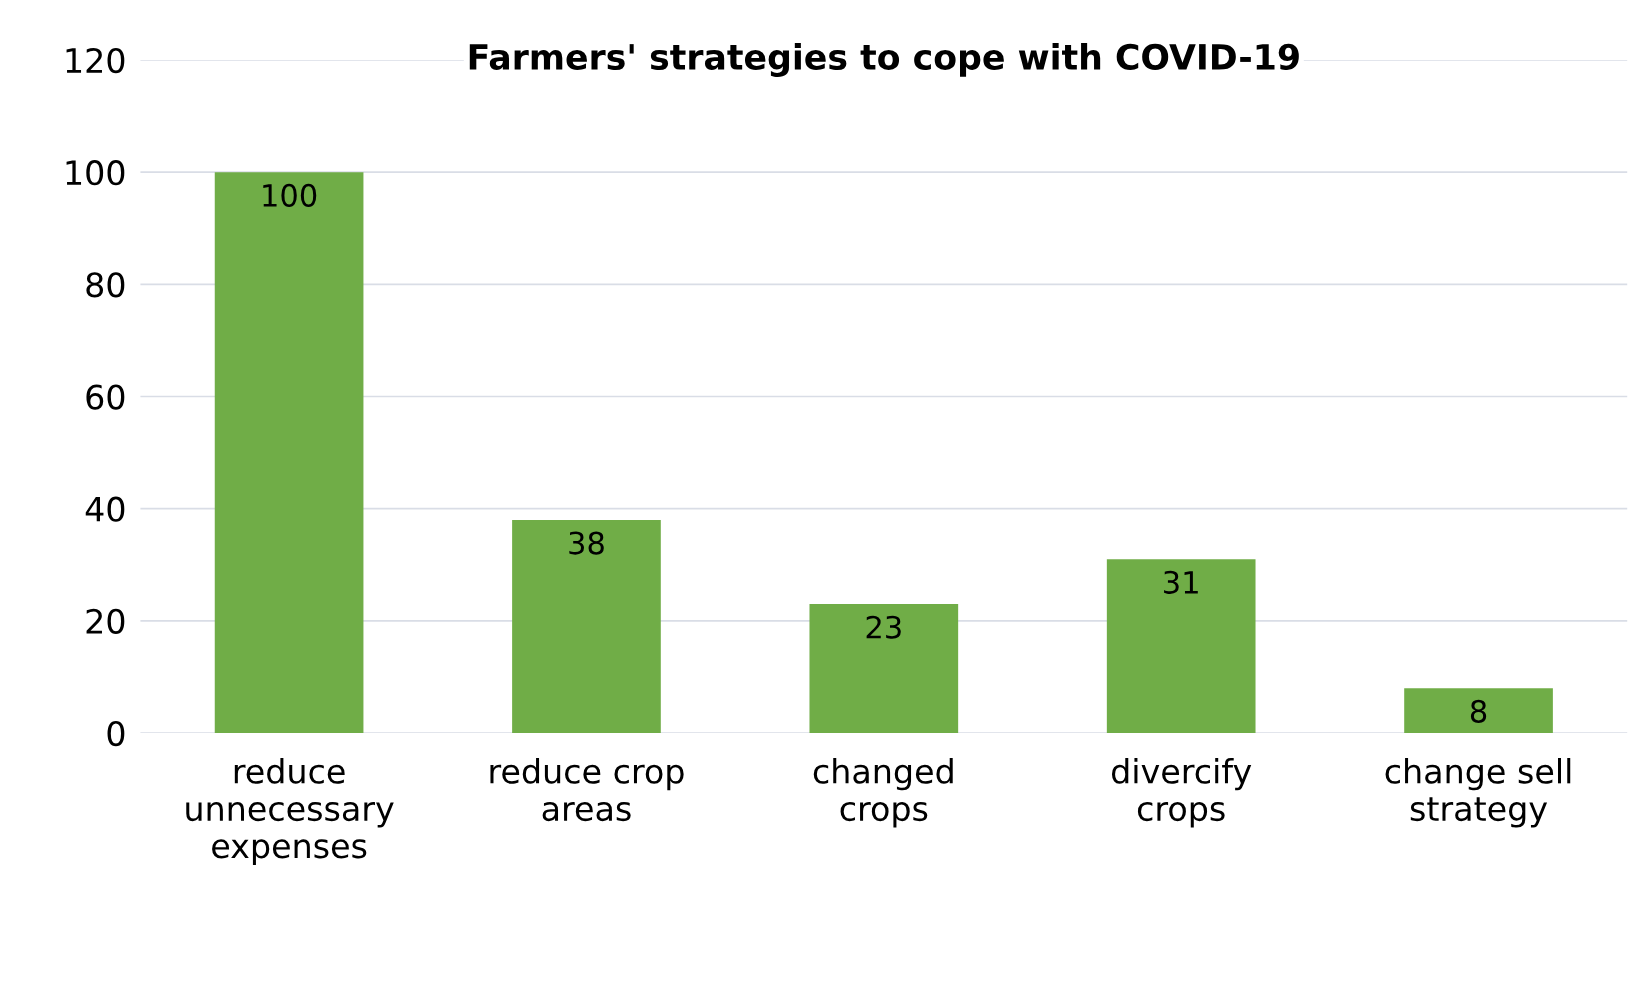  Describe the element at coordinates (1181, 582) in the screenshot. I see `data-label: 31` at that location.